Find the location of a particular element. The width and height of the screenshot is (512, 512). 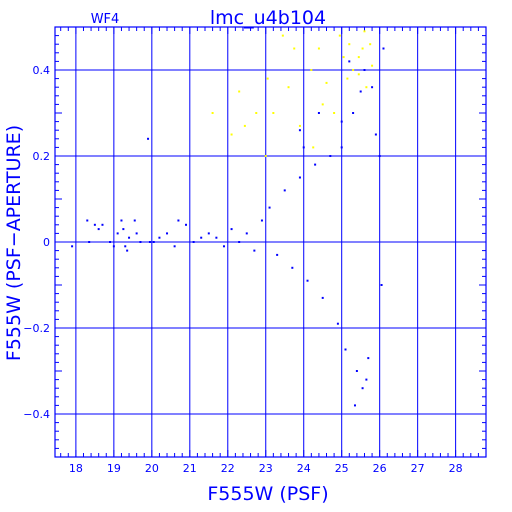

chart-subtitle: WF4 is located at coordinates (105, 19).